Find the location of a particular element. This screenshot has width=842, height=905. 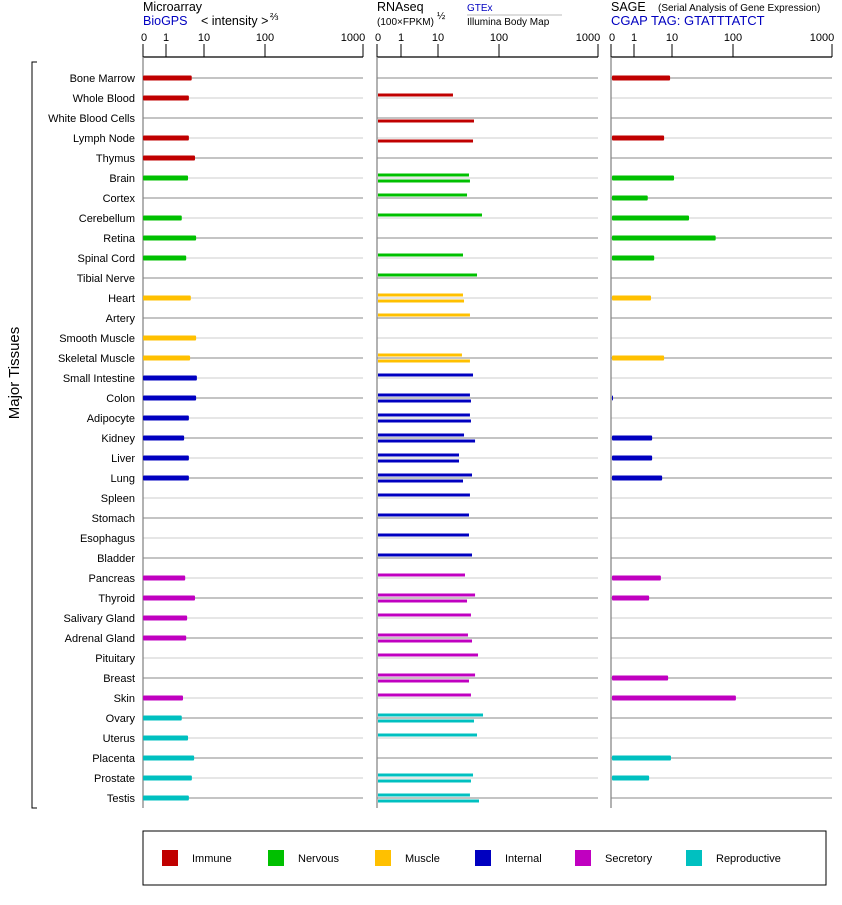

tissue-label: Thymus is located at coordinates (116, 159).